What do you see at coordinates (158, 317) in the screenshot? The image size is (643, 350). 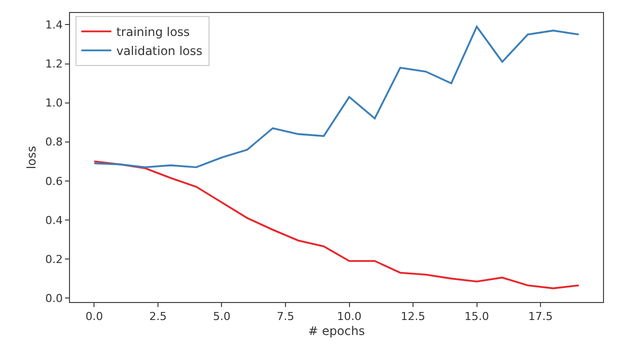 I see `x-tick-label: 2.5` at bounding box center [158, 317].